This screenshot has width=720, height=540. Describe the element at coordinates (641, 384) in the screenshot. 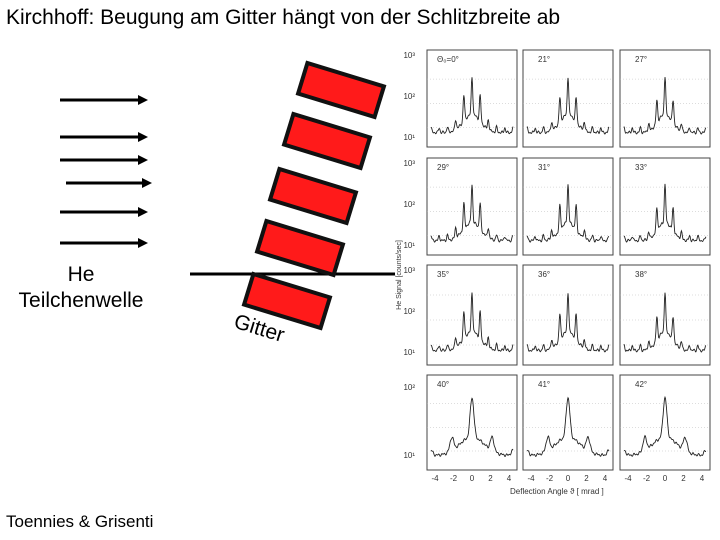

I see `angle-label: 42°` at that location.